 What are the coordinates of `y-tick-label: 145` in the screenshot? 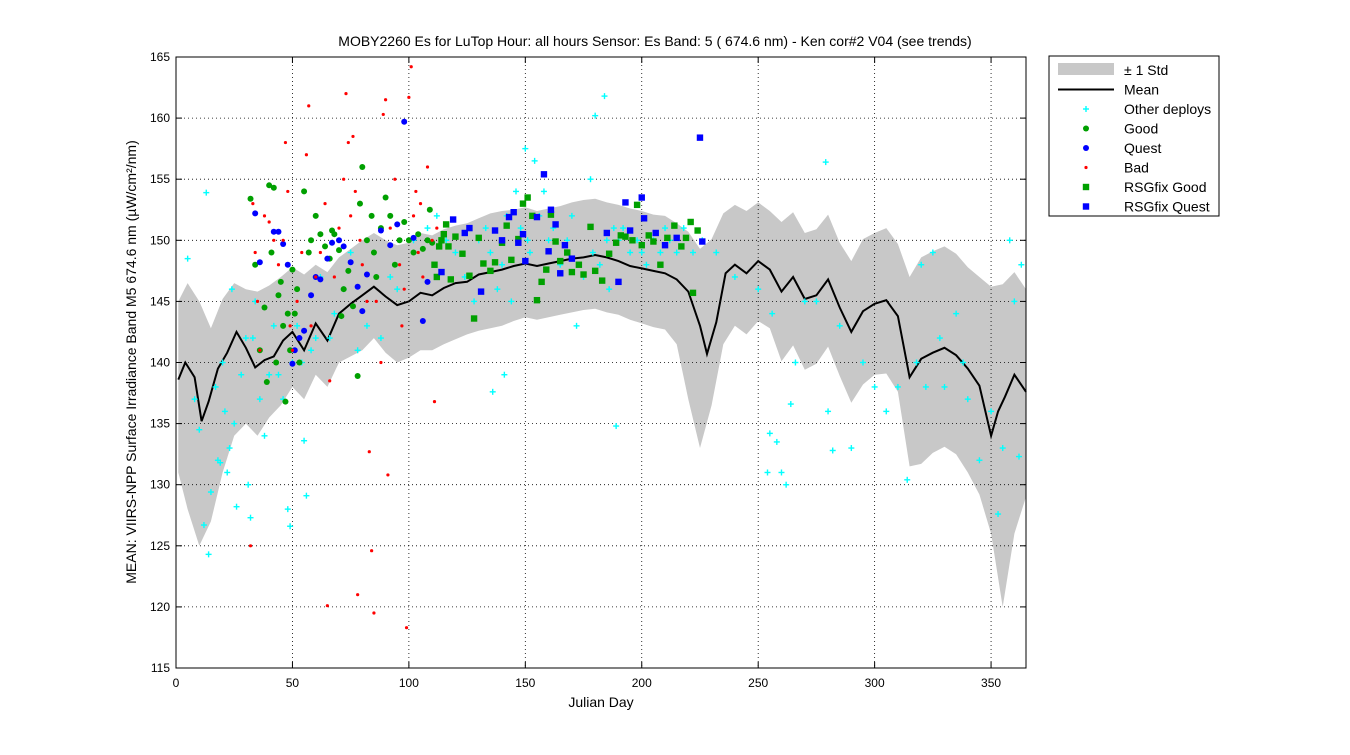 It's located at (160, 301).